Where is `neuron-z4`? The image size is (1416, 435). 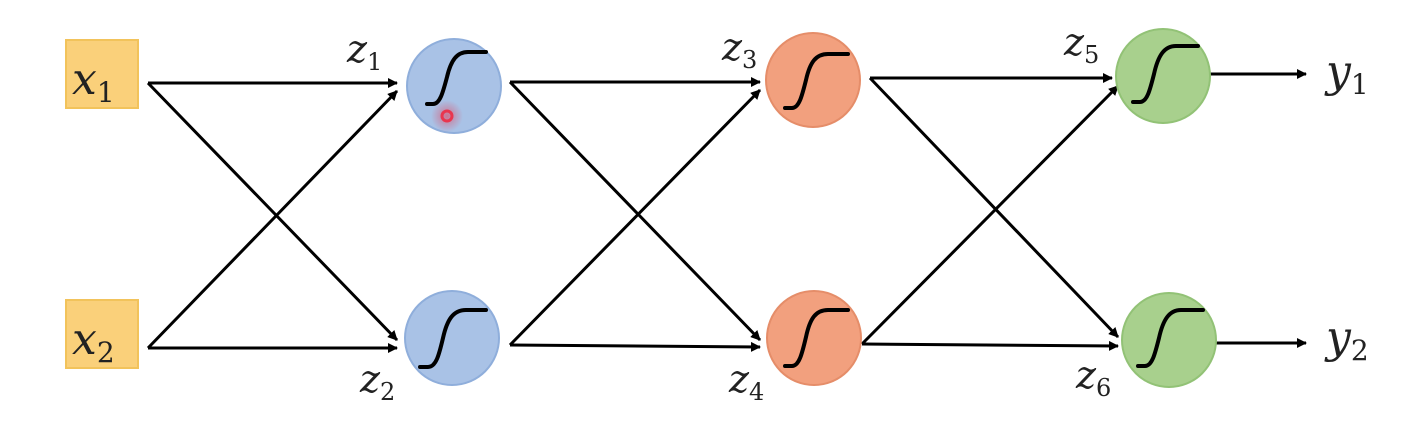 neuron-z4 is located at coordinates (814, 338).